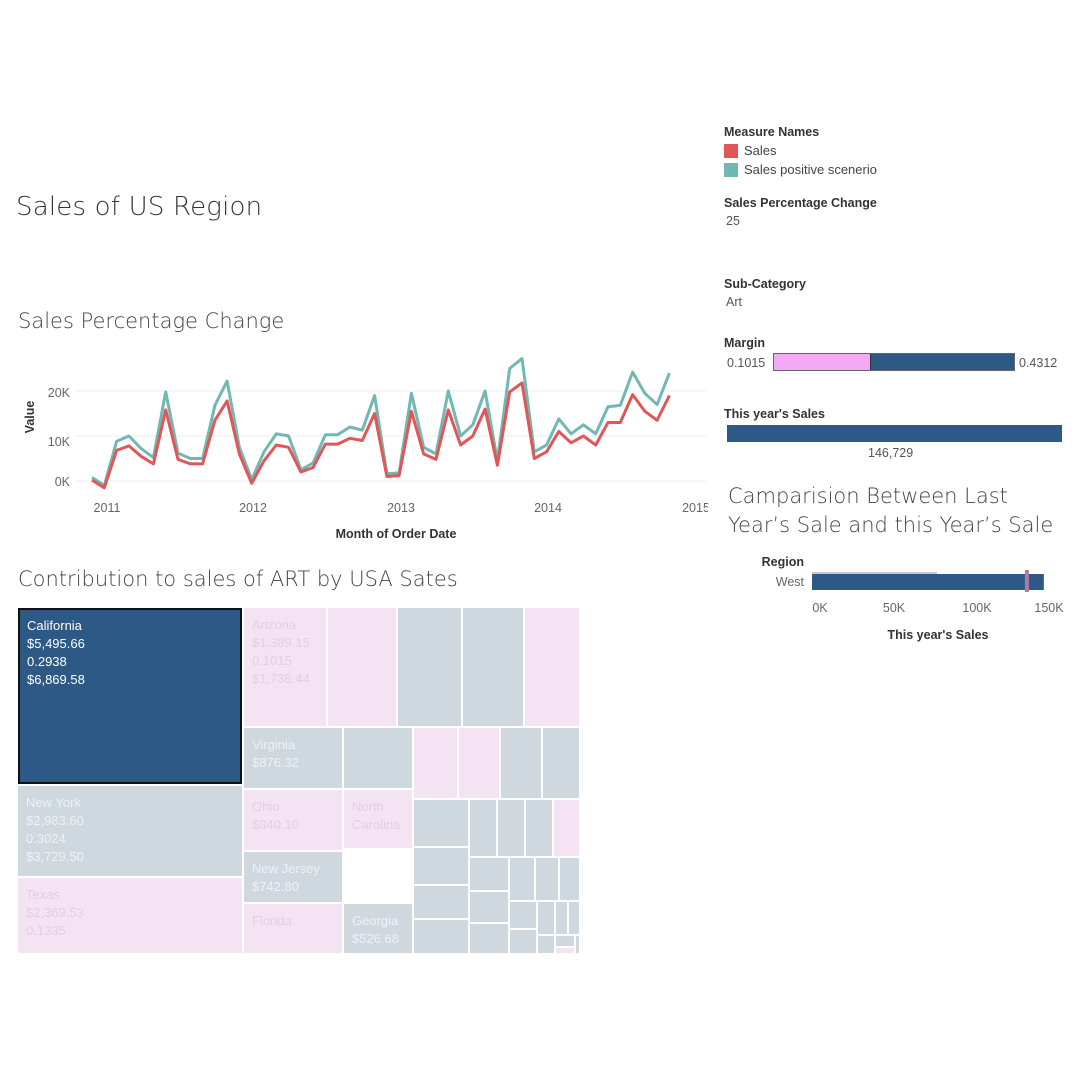 The width and height of the screenshot is (1080, 1080). I want to click on comparison-bars, so click(928, 581).